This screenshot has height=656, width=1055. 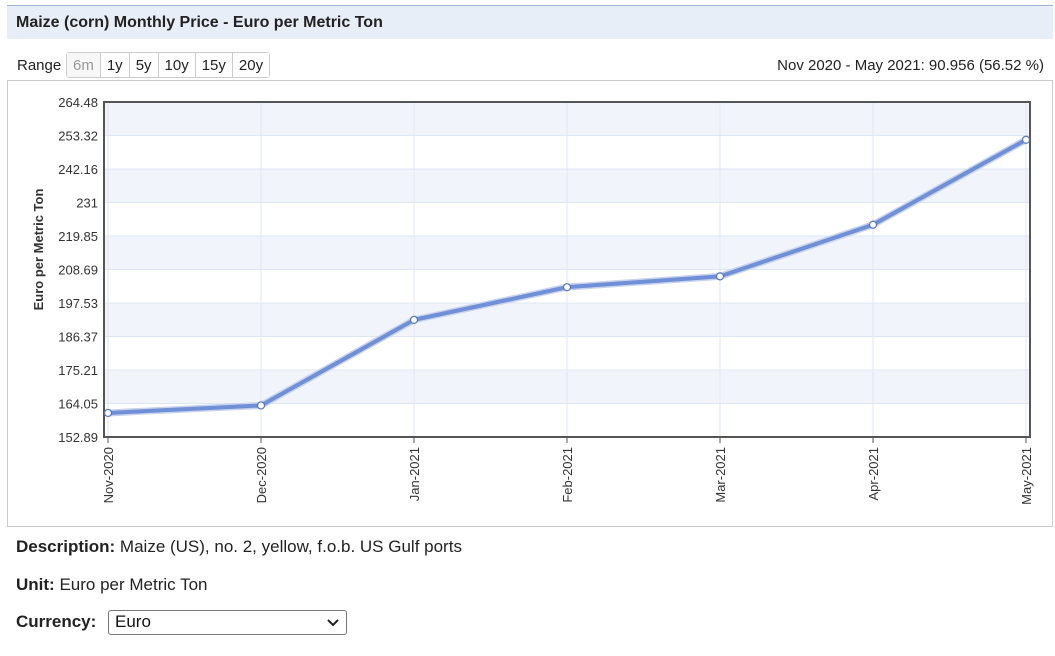 I want to click on y-tick-label: 164.05, so click(x=78, y=404).